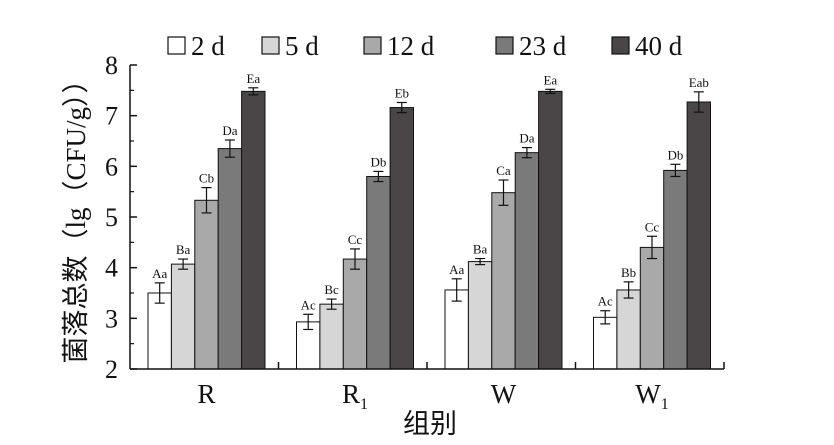  Describe the element at coordinates (111, 217) in the screenshot. I see `y-tick-label: 5` at that location.